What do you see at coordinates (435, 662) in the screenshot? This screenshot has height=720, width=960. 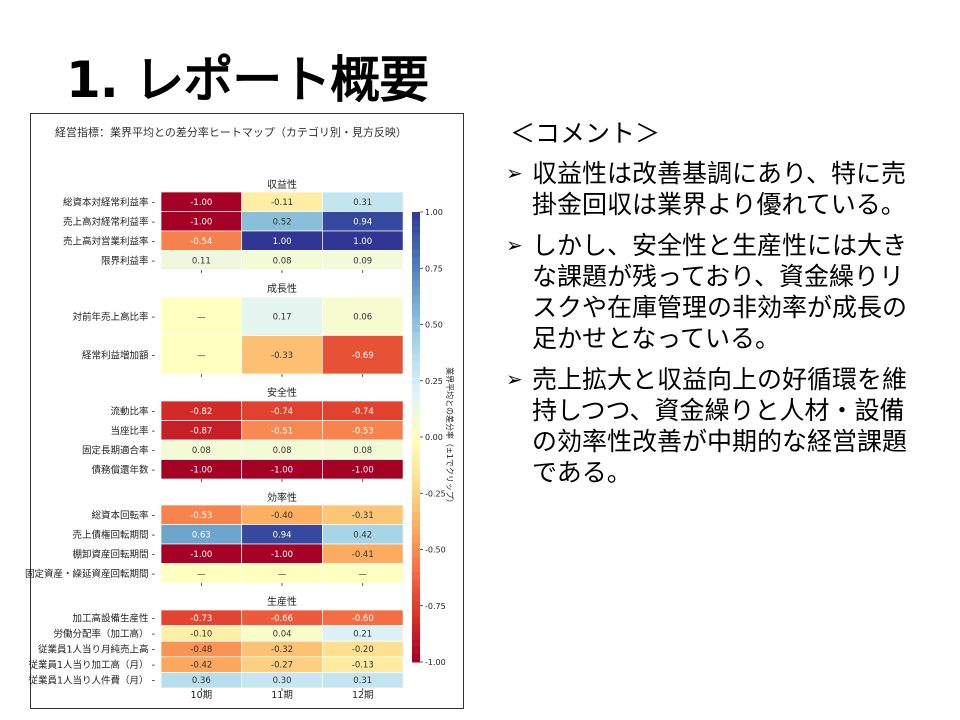 I see `colorbar-tick-label: -1.00` at bounding box center [435, 662].